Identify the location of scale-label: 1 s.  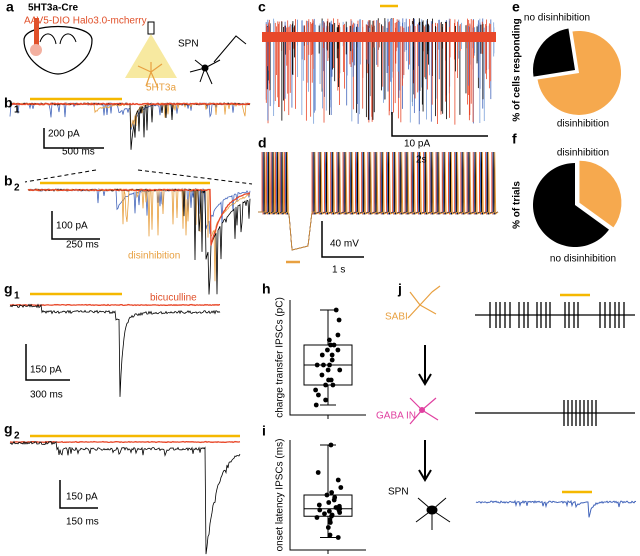
(338, 270).